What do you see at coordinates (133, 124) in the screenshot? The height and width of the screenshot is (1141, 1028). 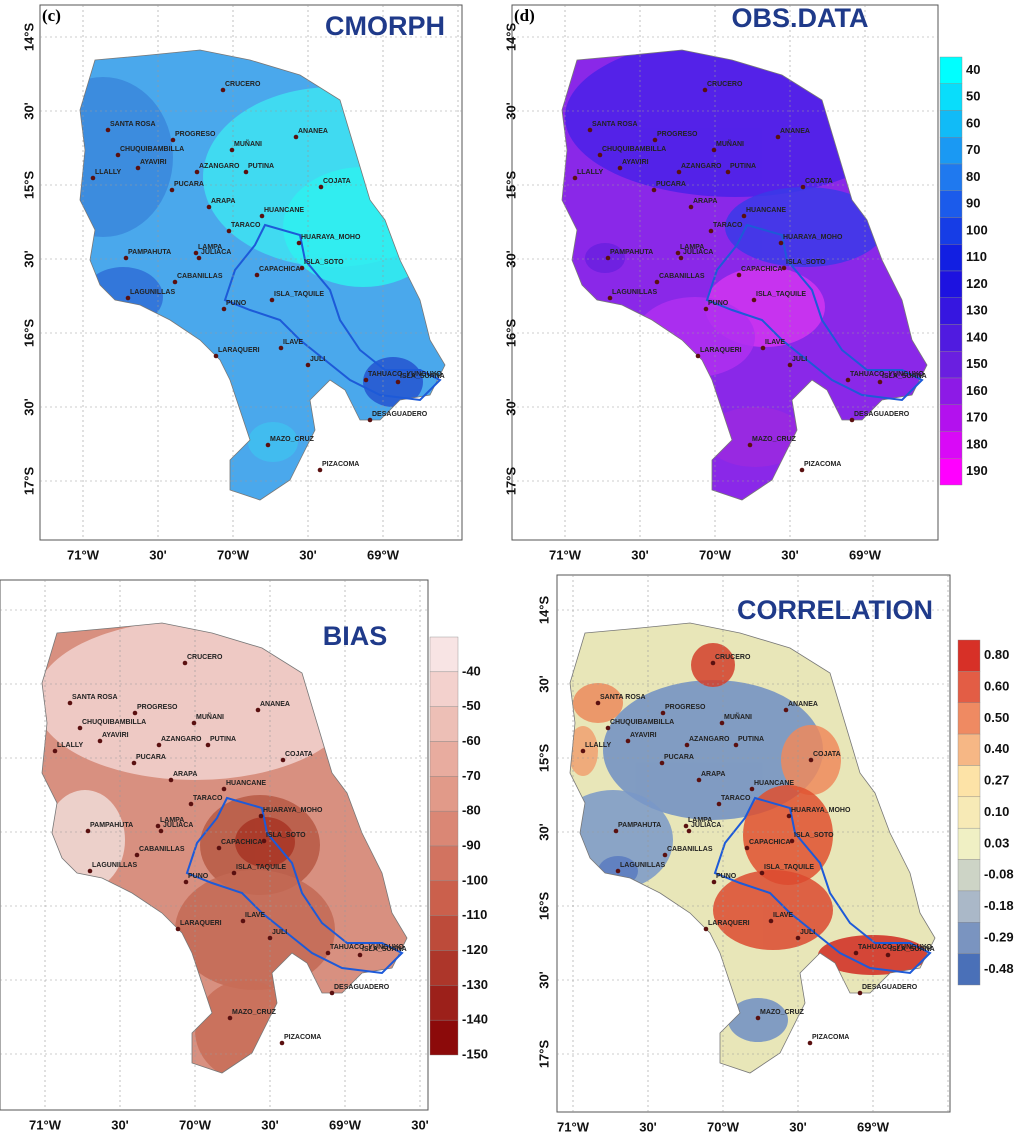 I see `station-label: SANTA ROSA` at bounding box center [133, 124].